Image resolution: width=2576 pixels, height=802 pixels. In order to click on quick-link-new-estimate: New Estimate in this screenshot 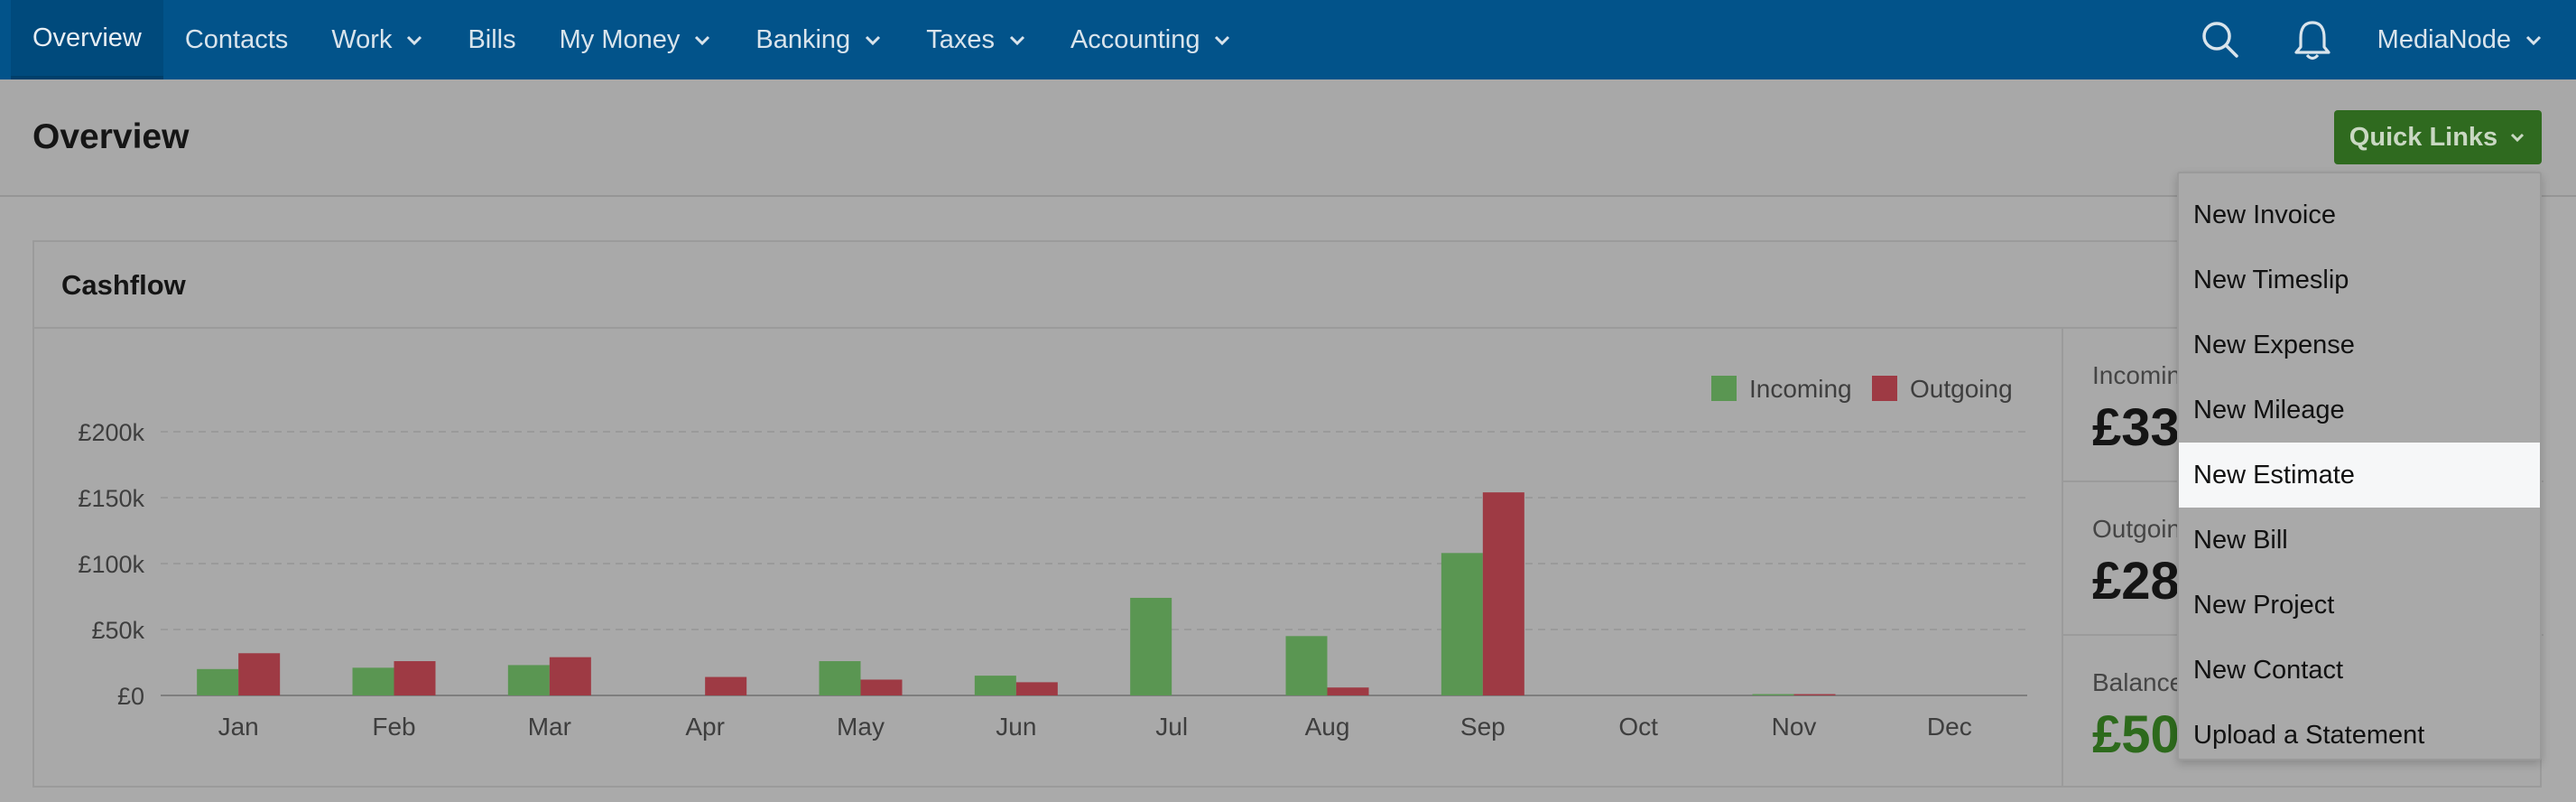, I will do `click(2359, 476)`.